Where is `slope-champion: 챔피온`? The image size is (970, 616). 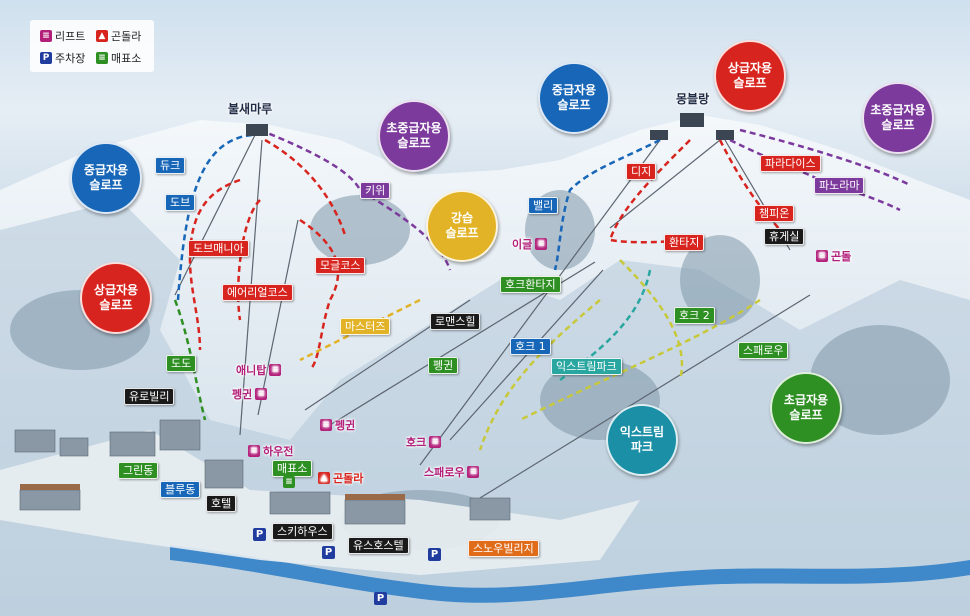
slope-champion: 챔피온 is located at coordinates (774, 213).